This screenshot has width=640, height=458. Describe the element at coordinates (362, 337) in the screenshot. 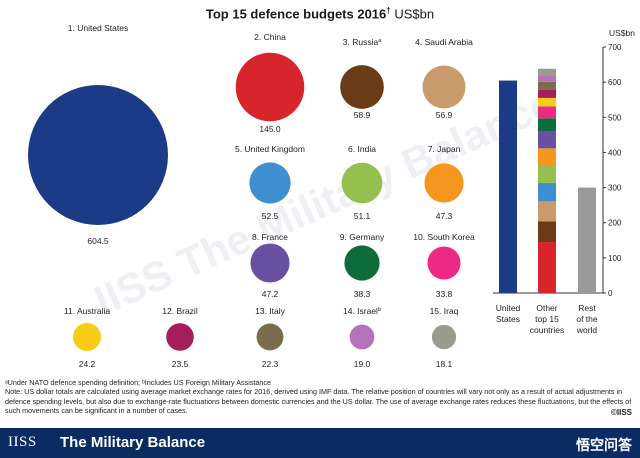

I see `bubble-israel` at that location.